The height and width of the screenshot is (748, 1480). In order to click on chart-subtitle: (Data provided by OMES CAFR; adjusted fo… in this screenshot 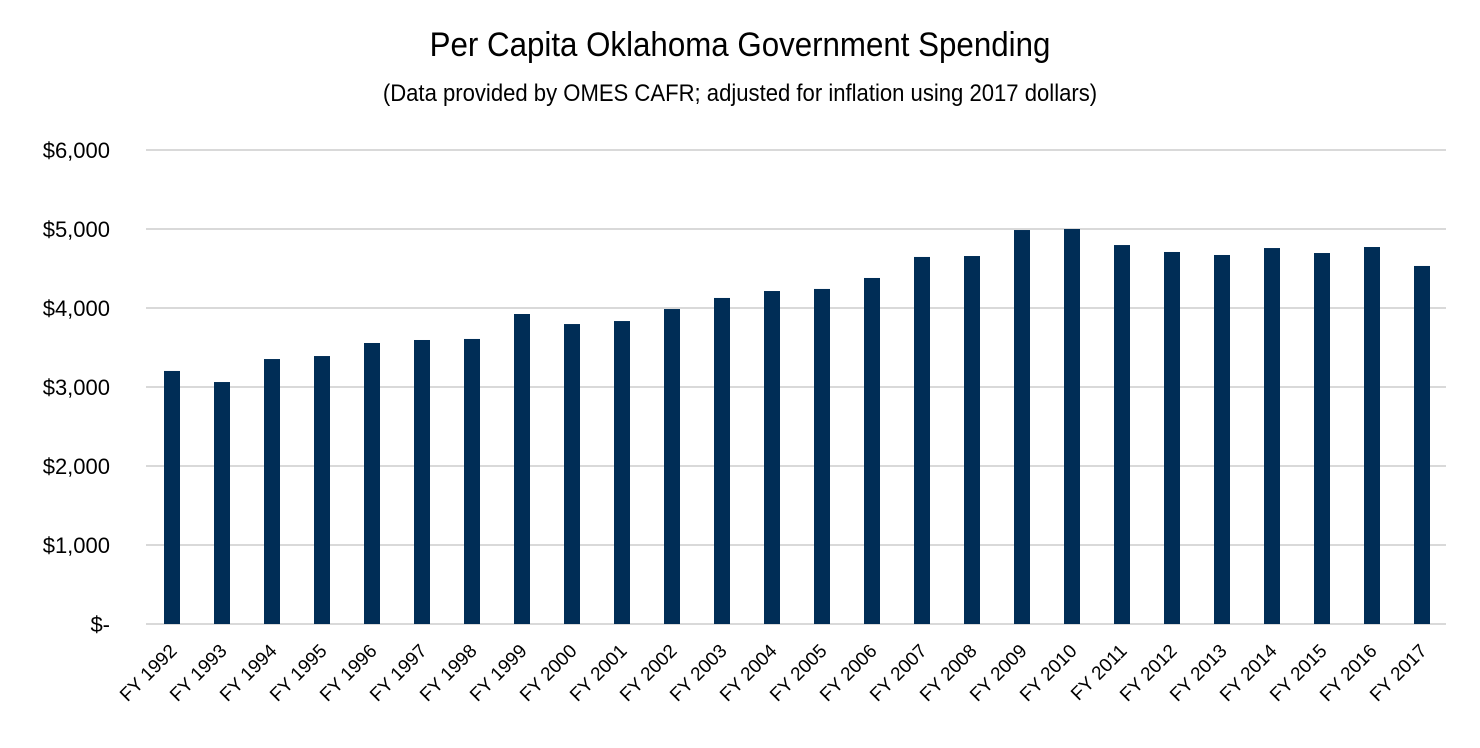, I will do `click(740, 93)`.